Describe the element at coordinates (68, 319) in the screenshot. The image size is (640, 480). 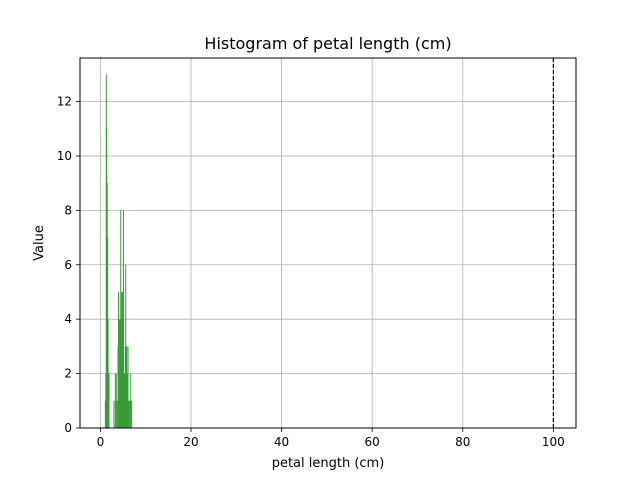
I see `y-tick-label: 4` at that location.